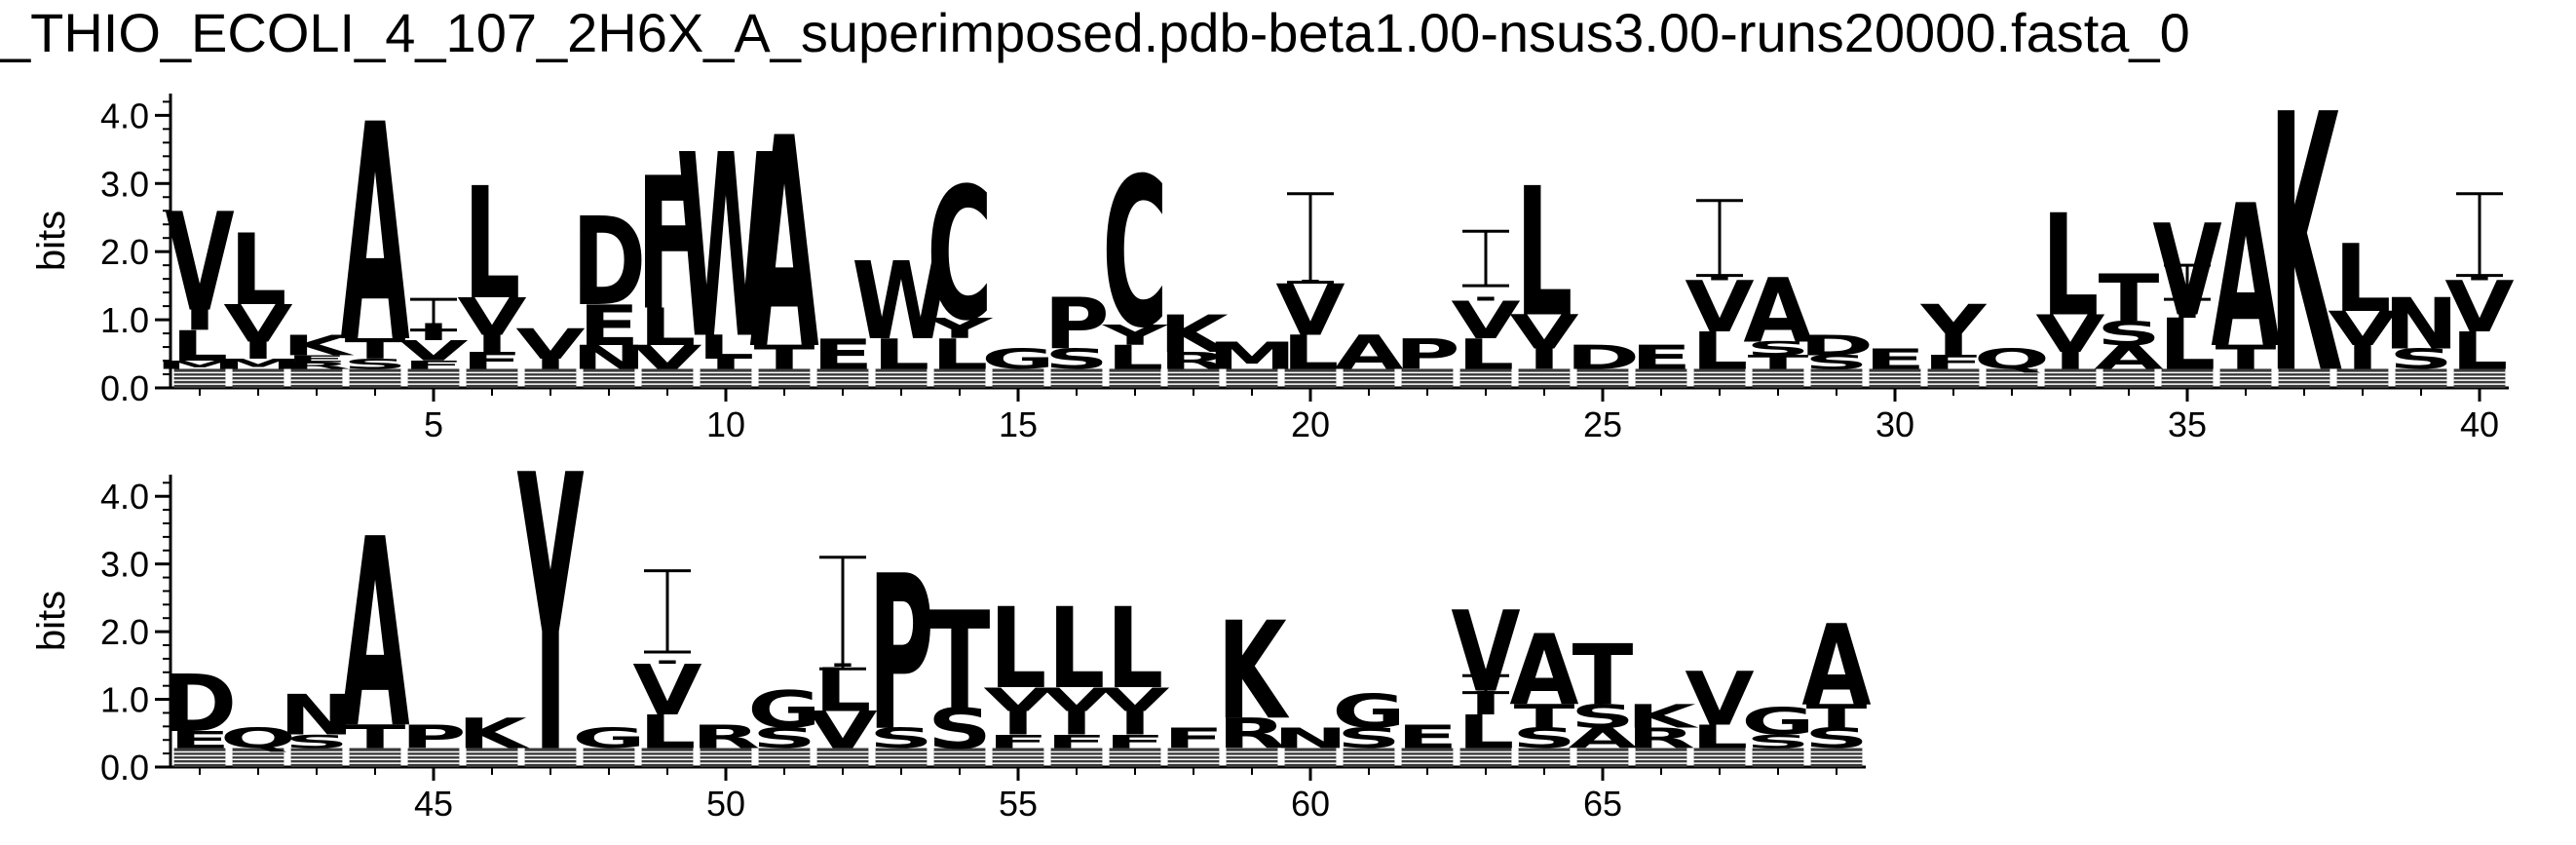 The height and width of the screenshot is (845, 2576). I want to click on y-tick-label: 3.0, so click(124, 565).